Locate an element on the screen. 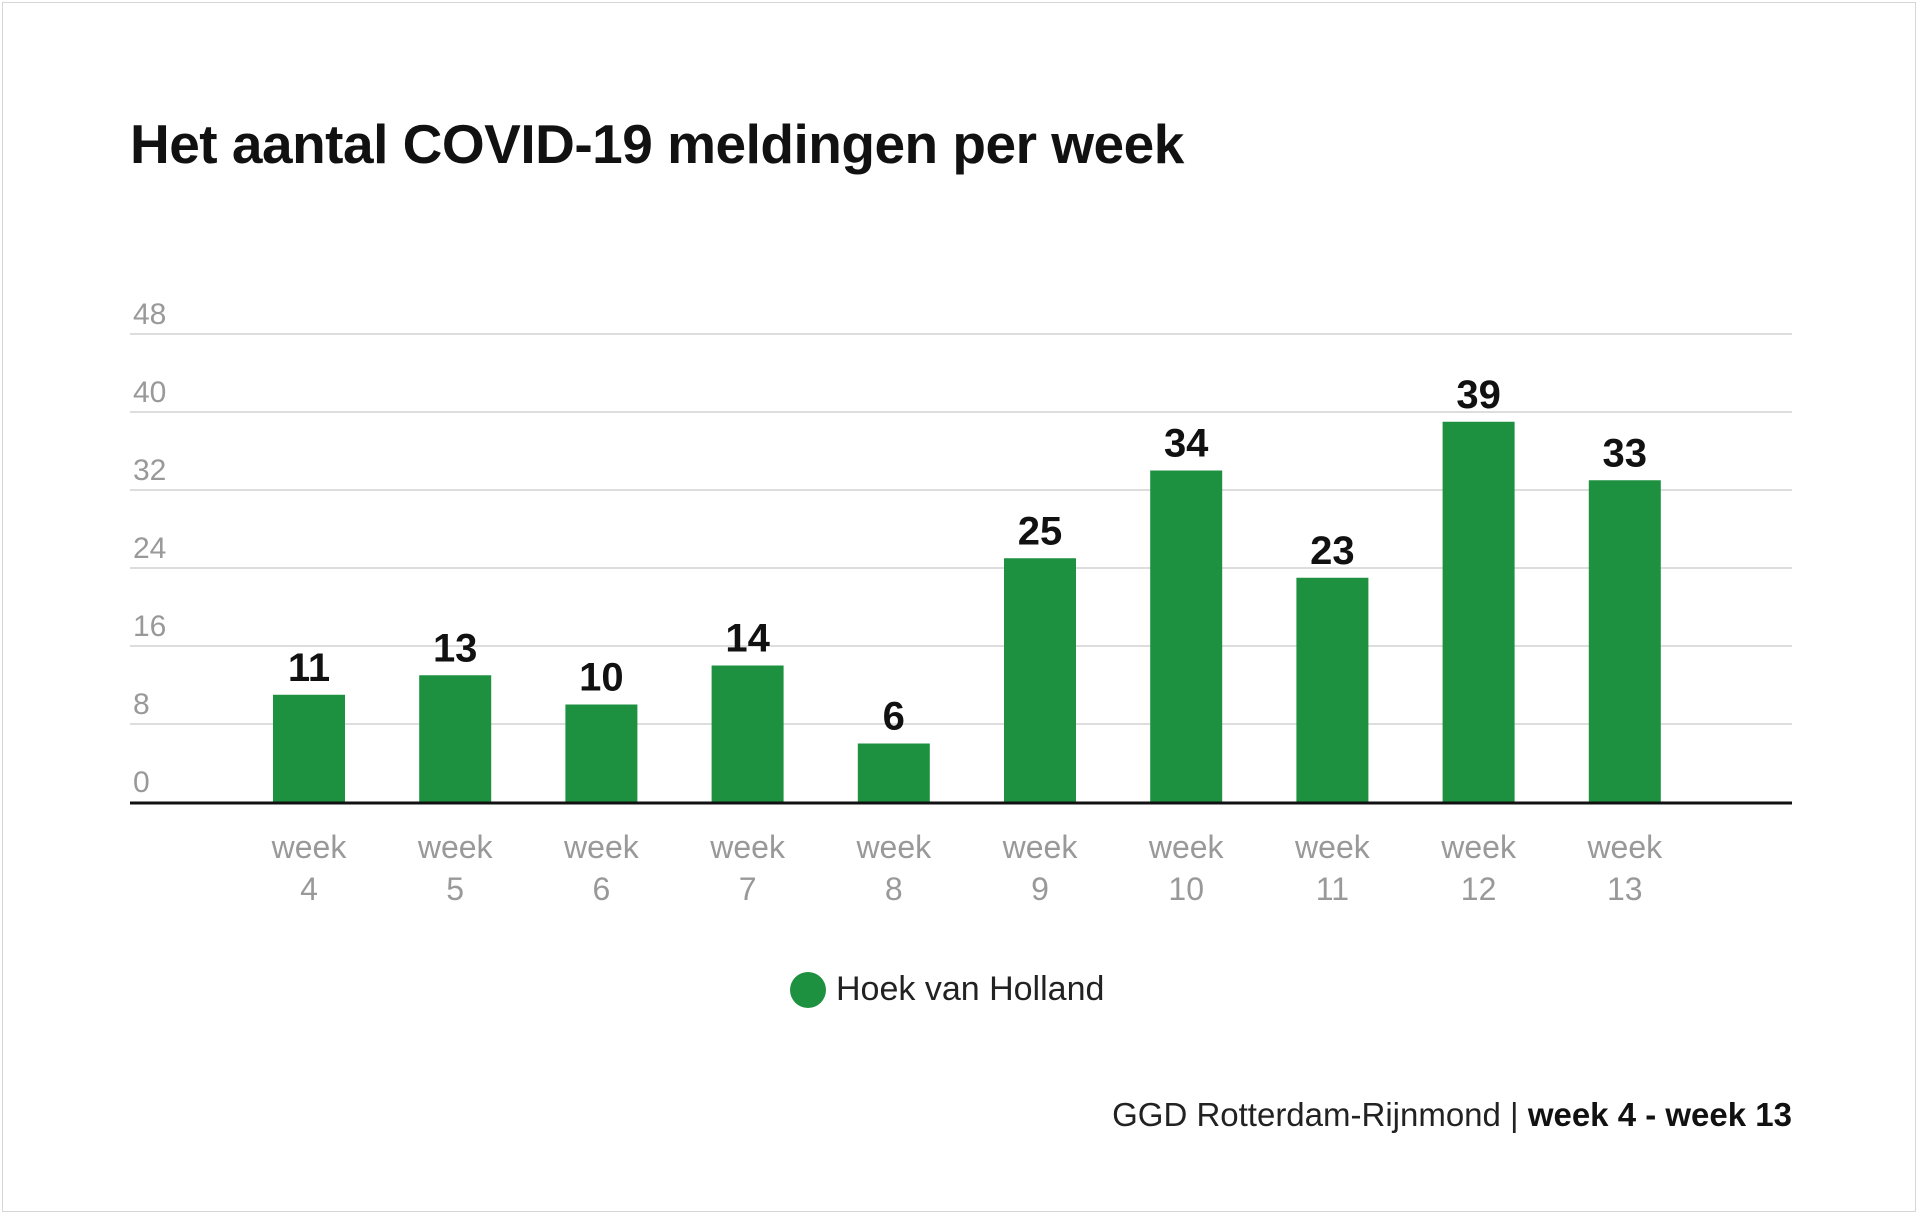  source-prefix: GGD Rotterdam-Rijnmond | is located at coordinates (1315, 1114).